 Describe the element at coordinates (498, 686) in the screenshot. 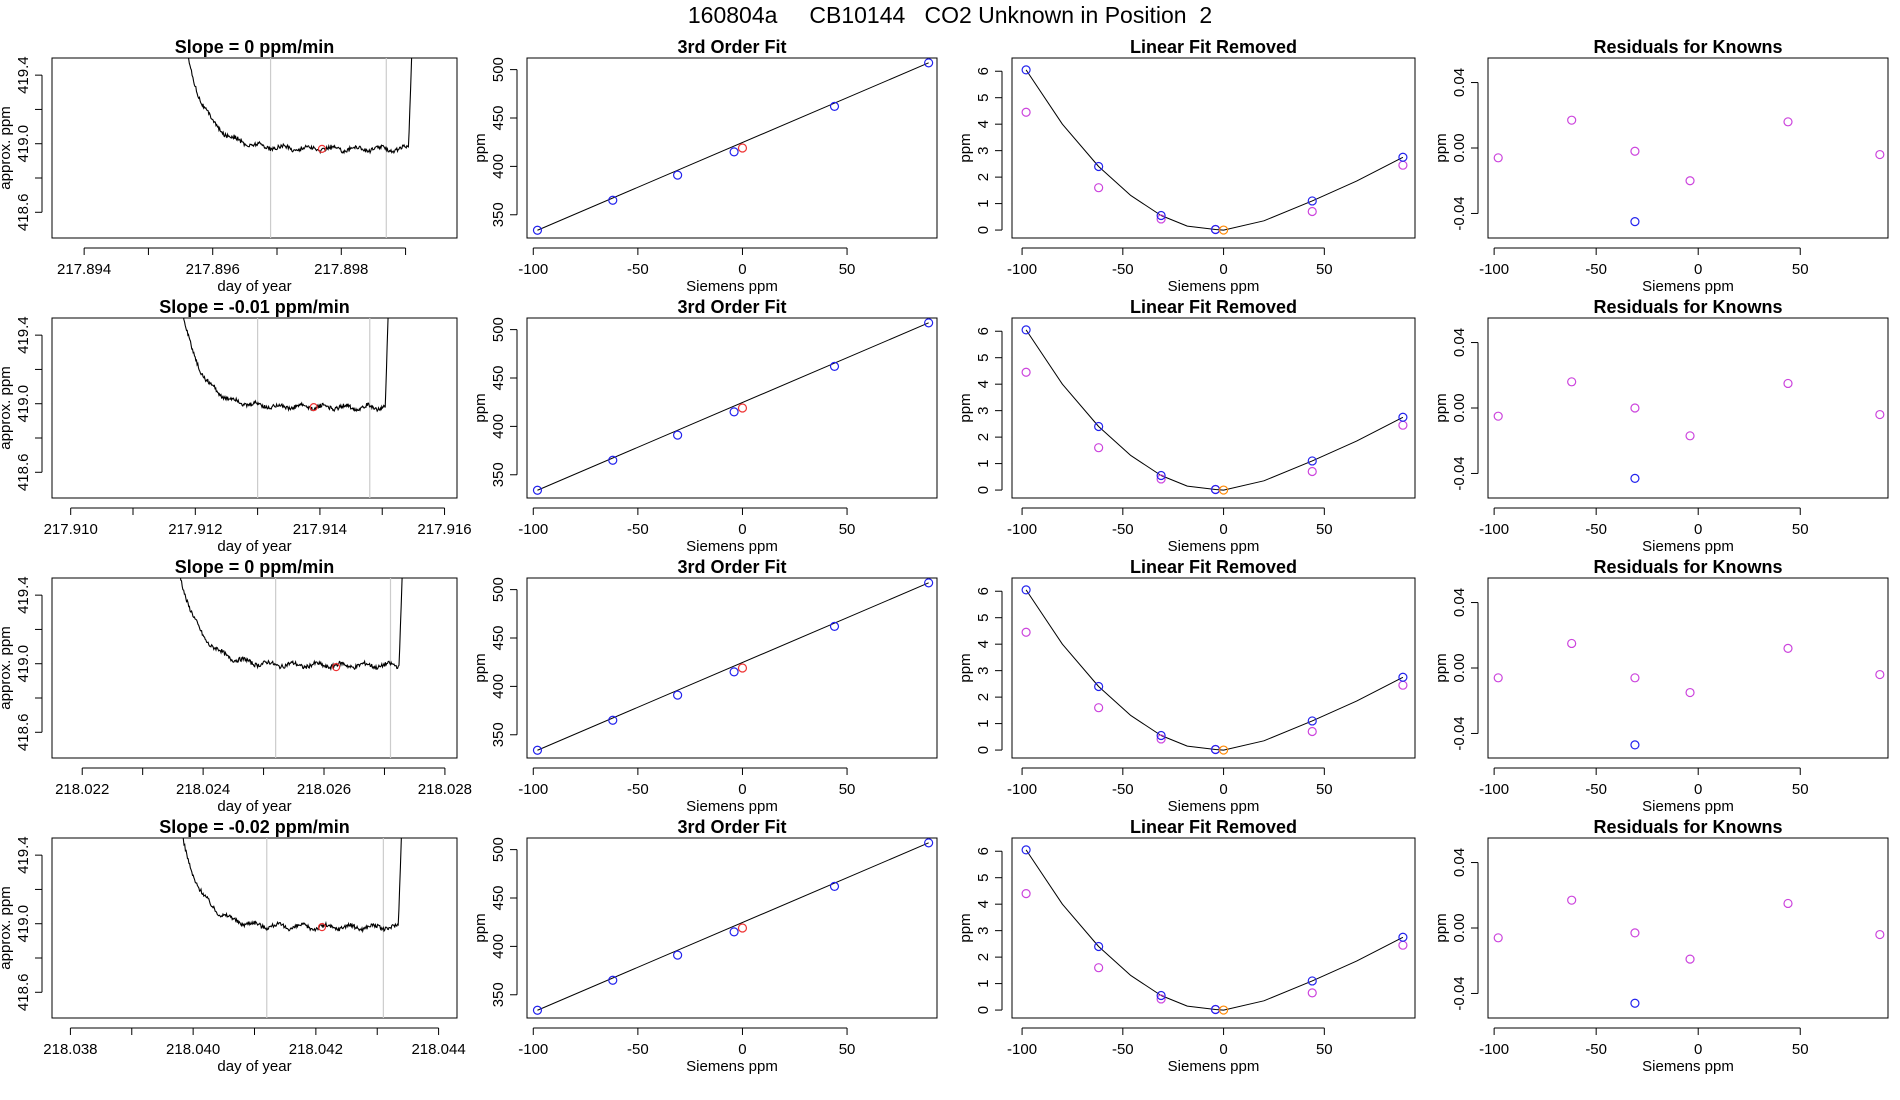

I see `y-tick-label: 400` at that location.